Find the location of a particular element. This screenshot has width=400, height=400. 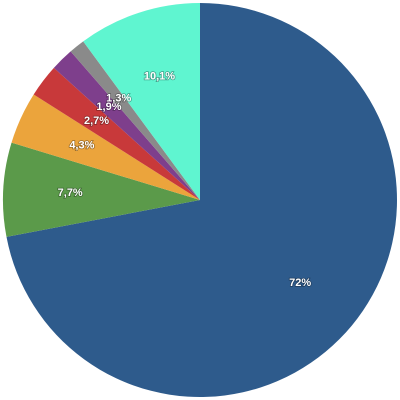

slice-label: 4,3% is located at coordinates (81, 146).